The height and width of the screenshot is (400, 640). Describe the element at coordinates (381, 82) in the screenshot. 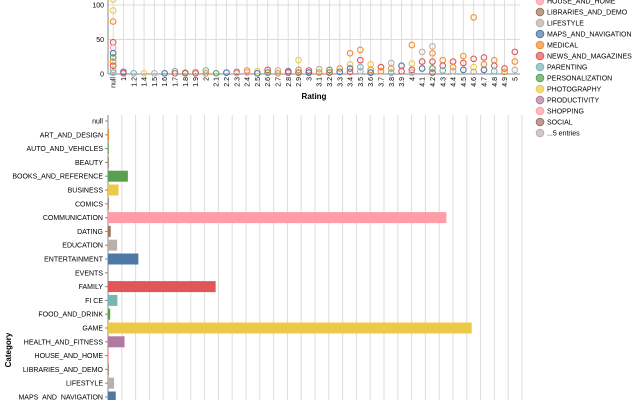

I see `scatter-x-tick-label: 3.7` at that location.